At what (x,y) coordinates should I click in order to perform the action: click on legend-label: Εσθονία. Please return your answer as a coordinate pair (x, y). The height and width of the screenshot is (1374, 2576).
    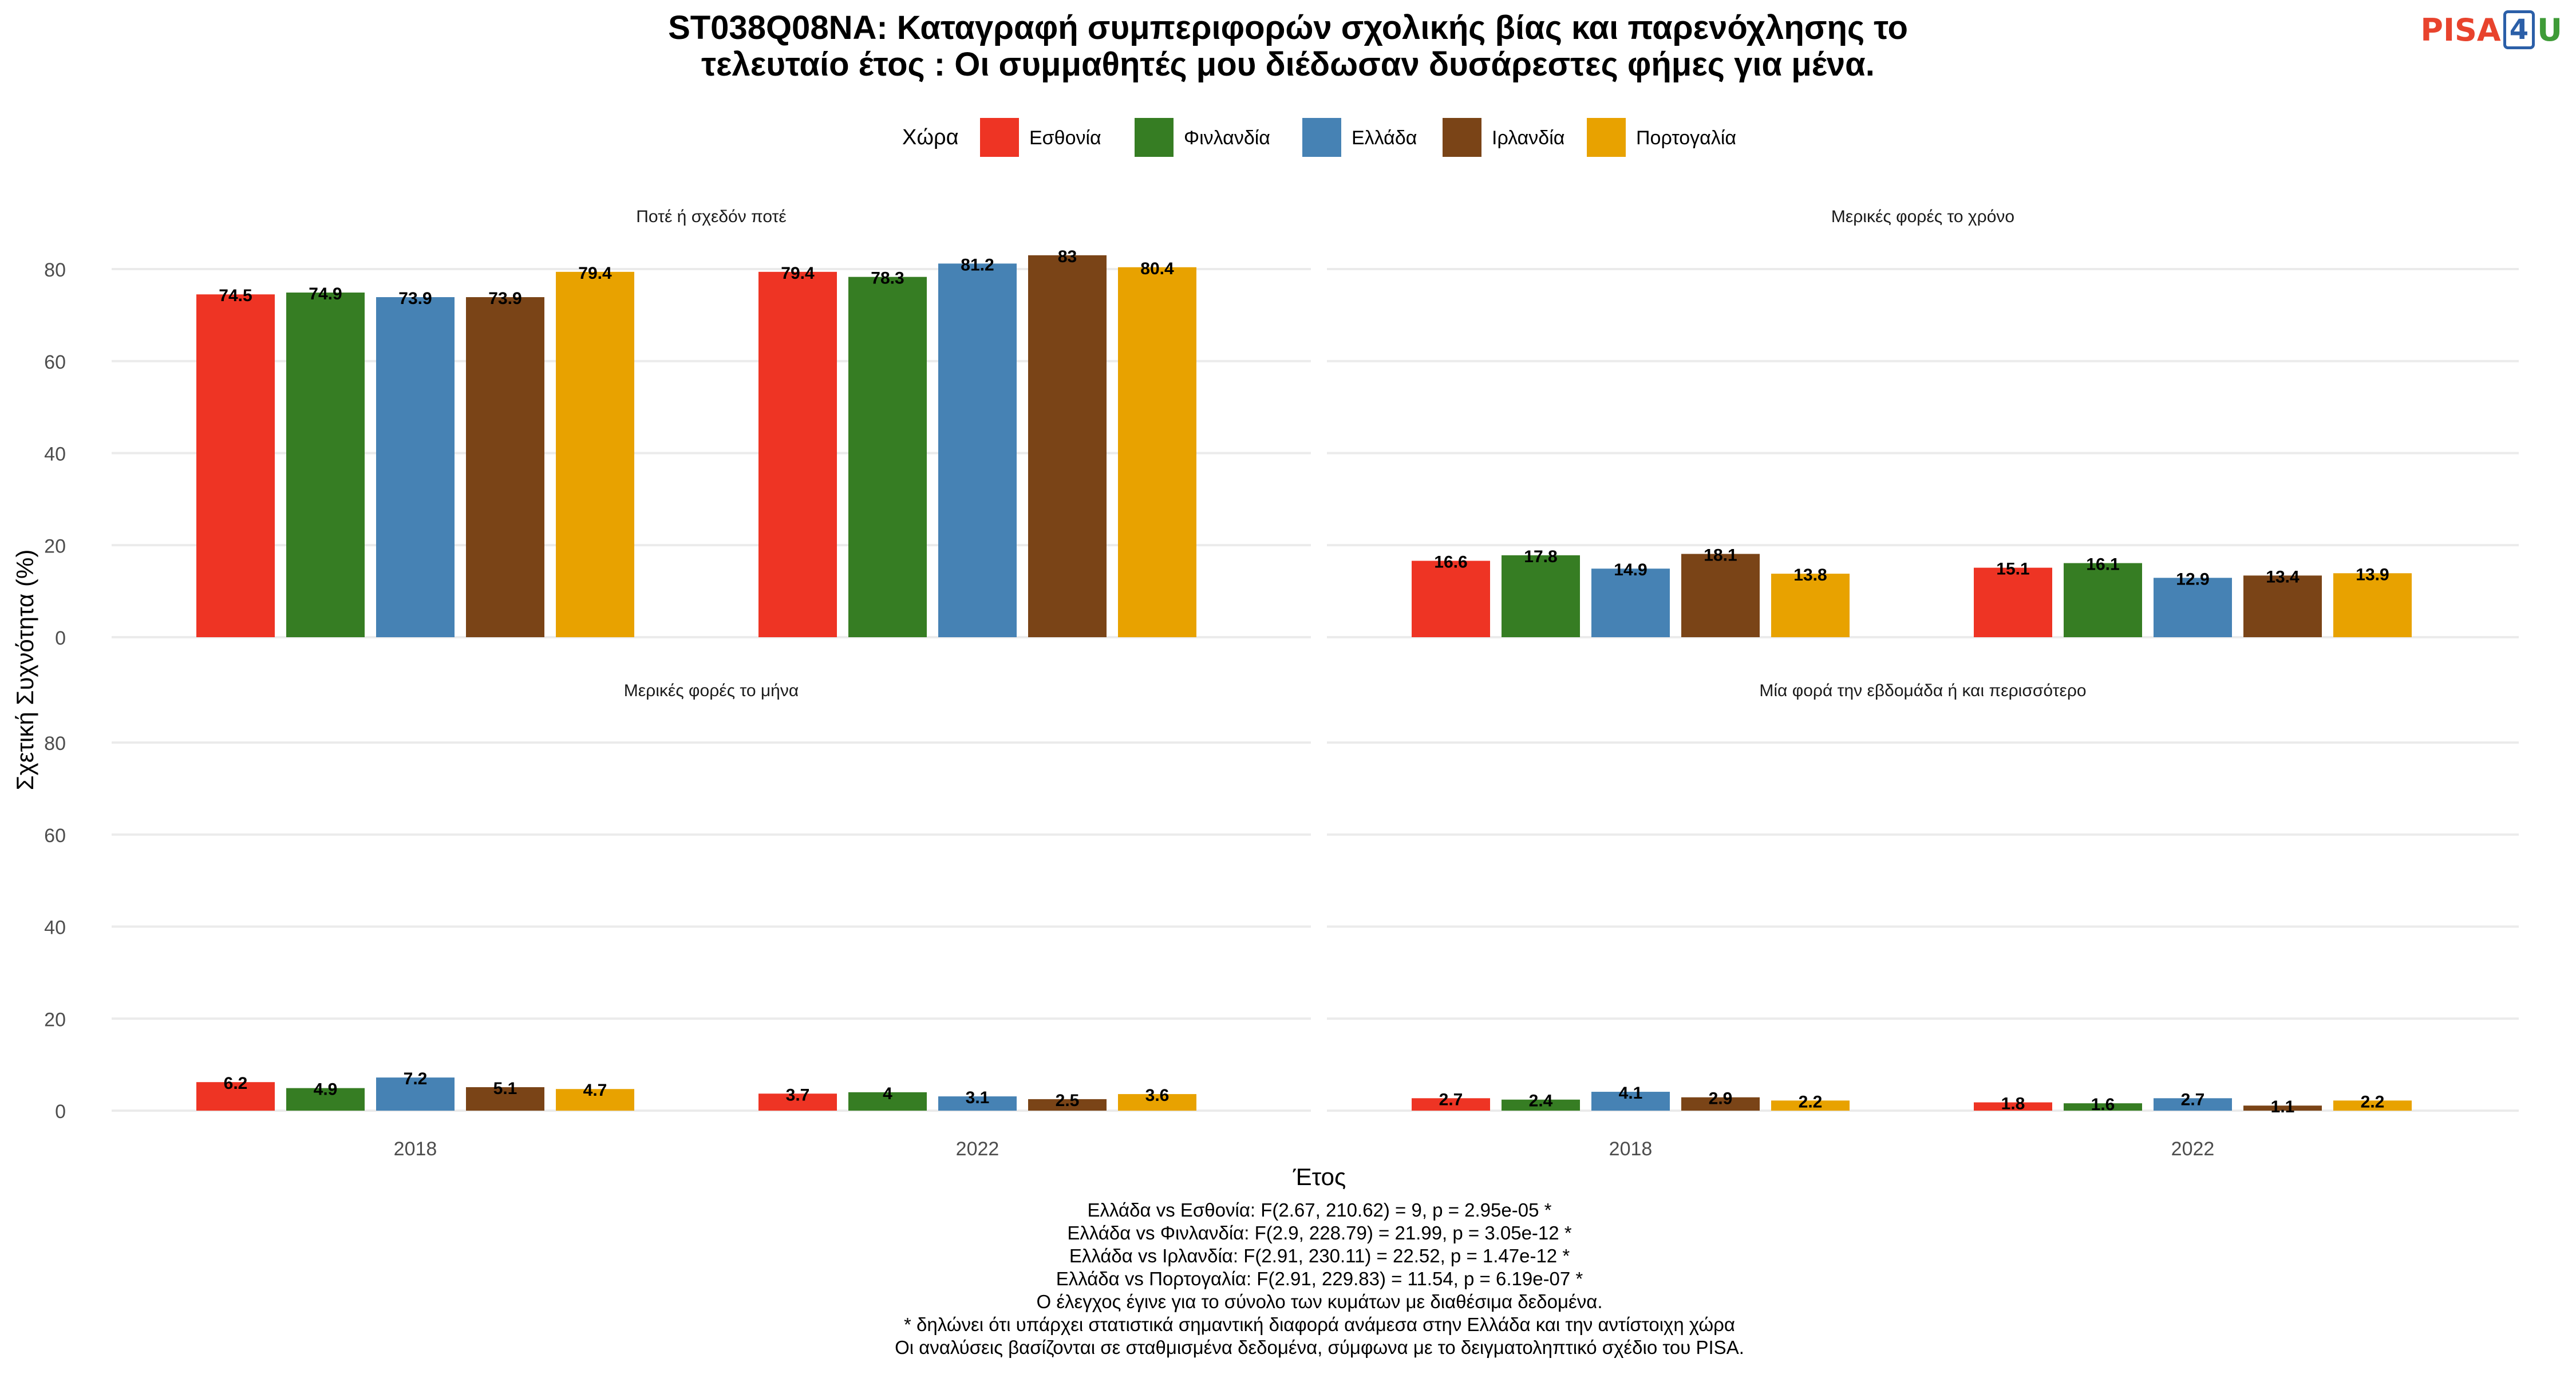
    Looking at the image, I should click on (1065, 138).